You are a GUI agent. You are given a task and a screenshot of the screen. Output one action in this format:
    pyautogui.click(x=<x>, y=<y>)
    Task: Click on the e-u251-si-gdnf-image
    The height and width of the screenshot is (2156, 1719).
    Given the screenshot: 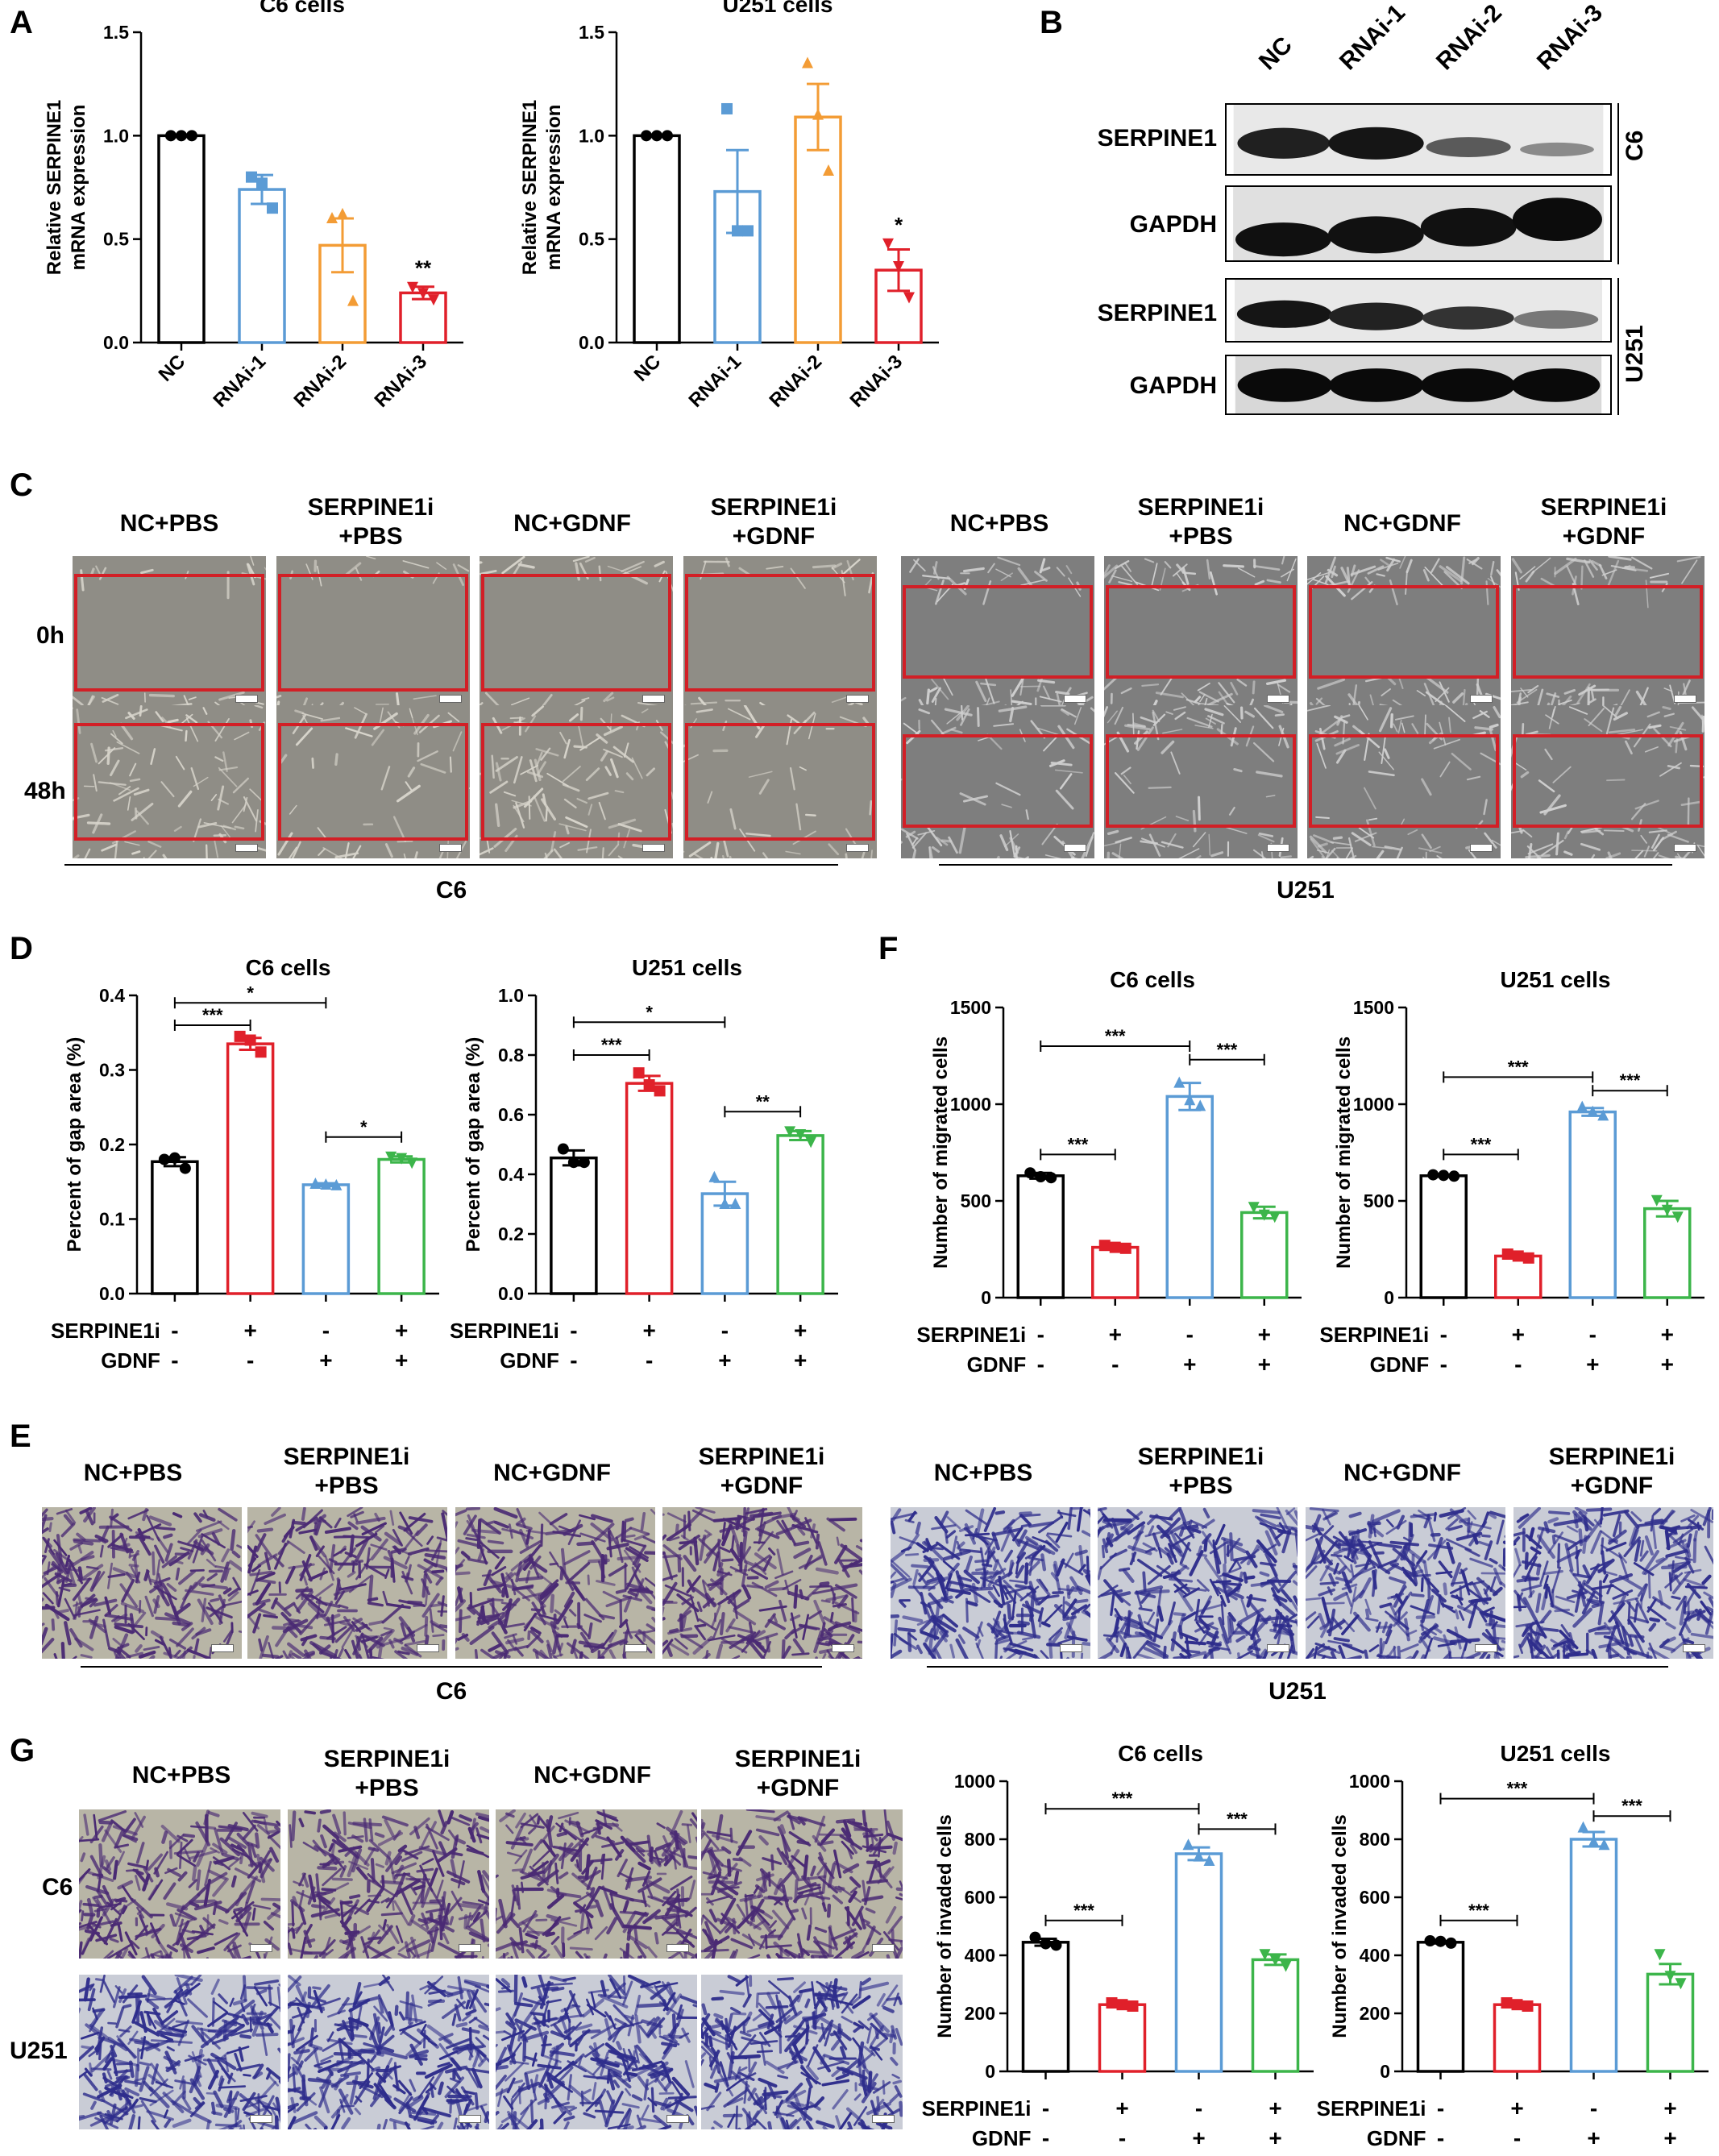 What is the action you would take?
    pyautogui.click(x=1613, y=1583)
    